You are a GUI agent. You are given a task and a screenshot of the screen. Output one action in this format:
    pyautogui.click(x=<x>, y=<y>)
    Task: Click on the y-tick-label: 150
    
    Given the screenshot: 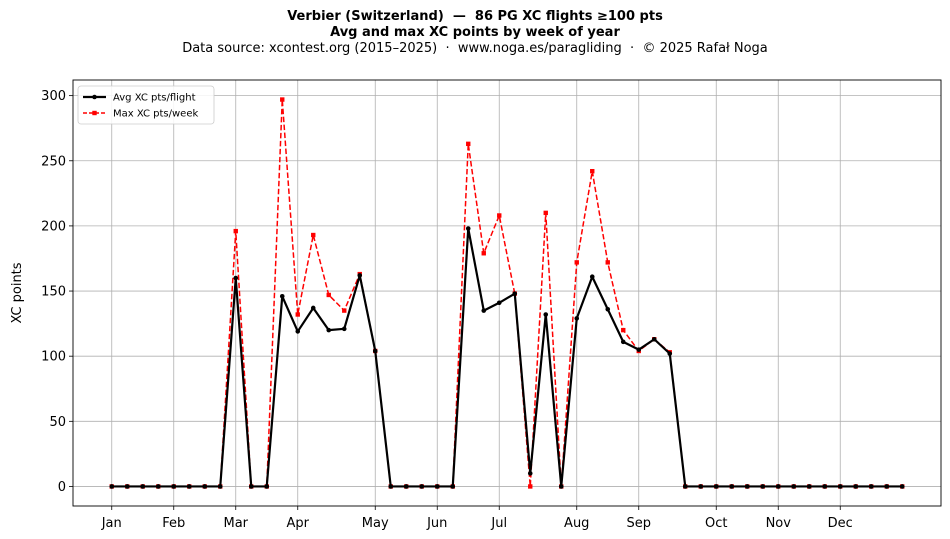 What is the action you would take?
    pyautogui.click(x=53, y=292)
    